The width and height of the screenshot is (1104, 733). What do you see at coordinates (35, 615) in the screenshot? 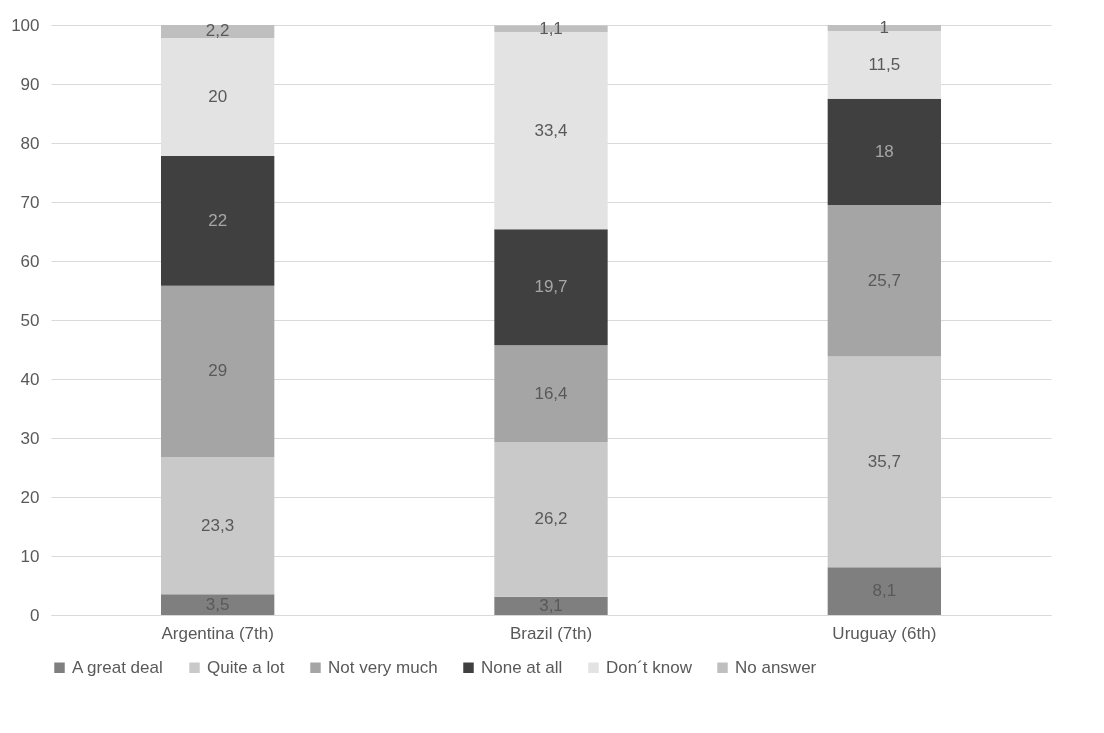
I see `y-tick-label: 0` at bounding box center [35, 615].